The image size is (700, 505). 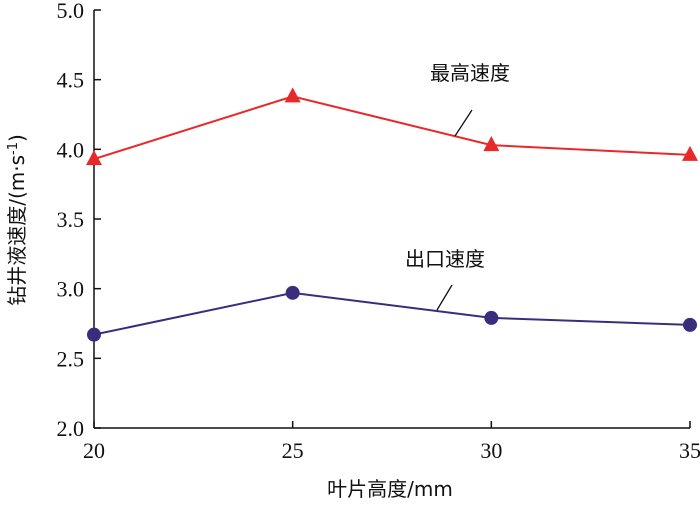 What do you see at coordinates (470, 73) in the screenshot?
I see `series-annotation-label: 最高速度` at bounding box center [470, 73].